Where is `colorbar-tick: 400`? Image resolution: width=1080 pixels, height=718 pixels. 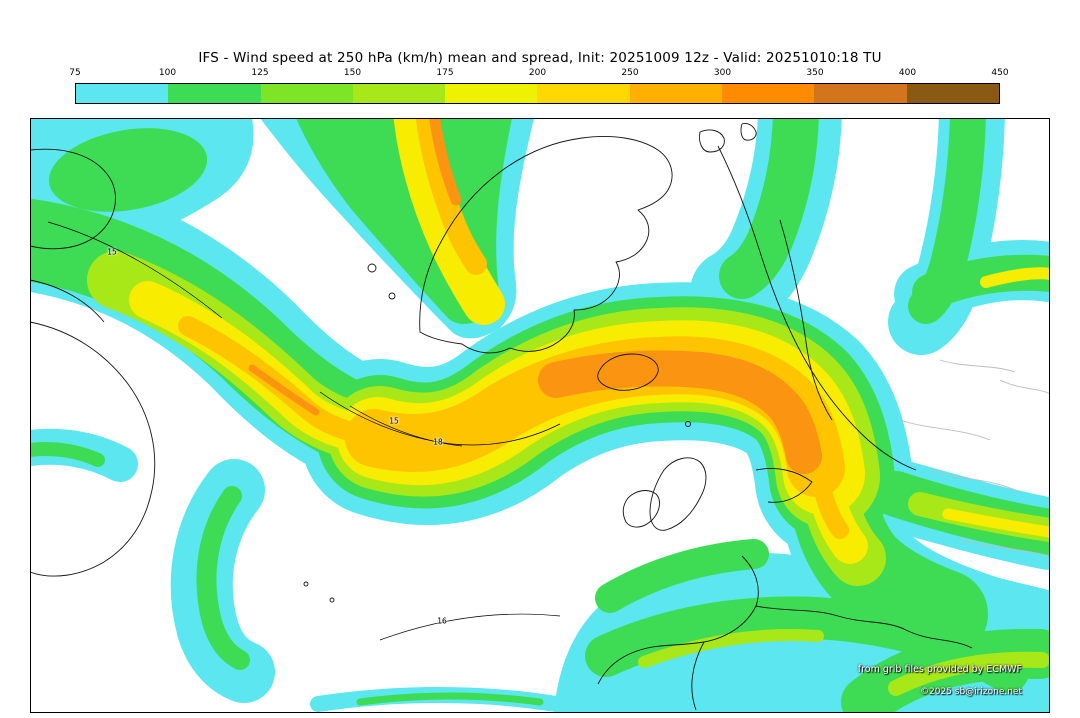 colorbar-tick: 400 is located at coordinates (907, 73).